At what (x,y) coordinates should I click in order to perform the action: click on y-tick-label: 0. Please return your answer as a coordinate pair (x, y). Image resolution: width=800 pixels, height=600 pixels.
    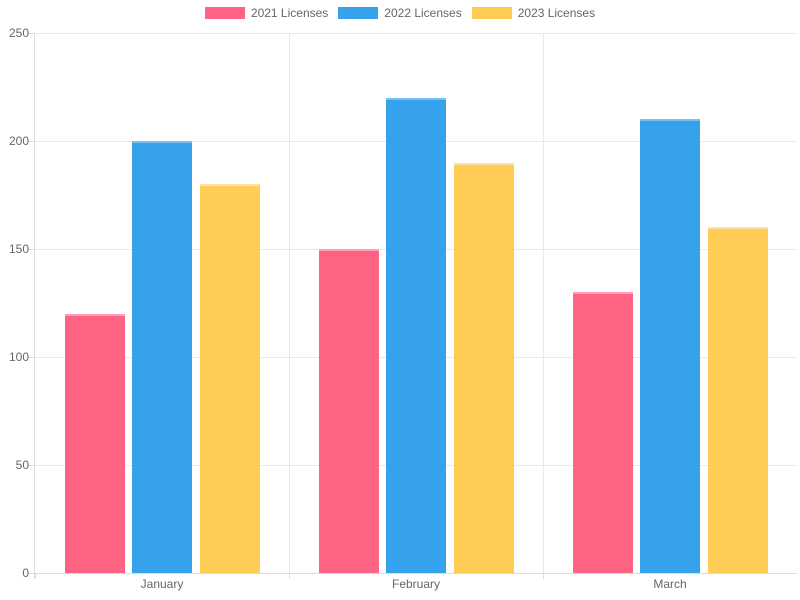
    Looking at the image, I should click on (25, 573).